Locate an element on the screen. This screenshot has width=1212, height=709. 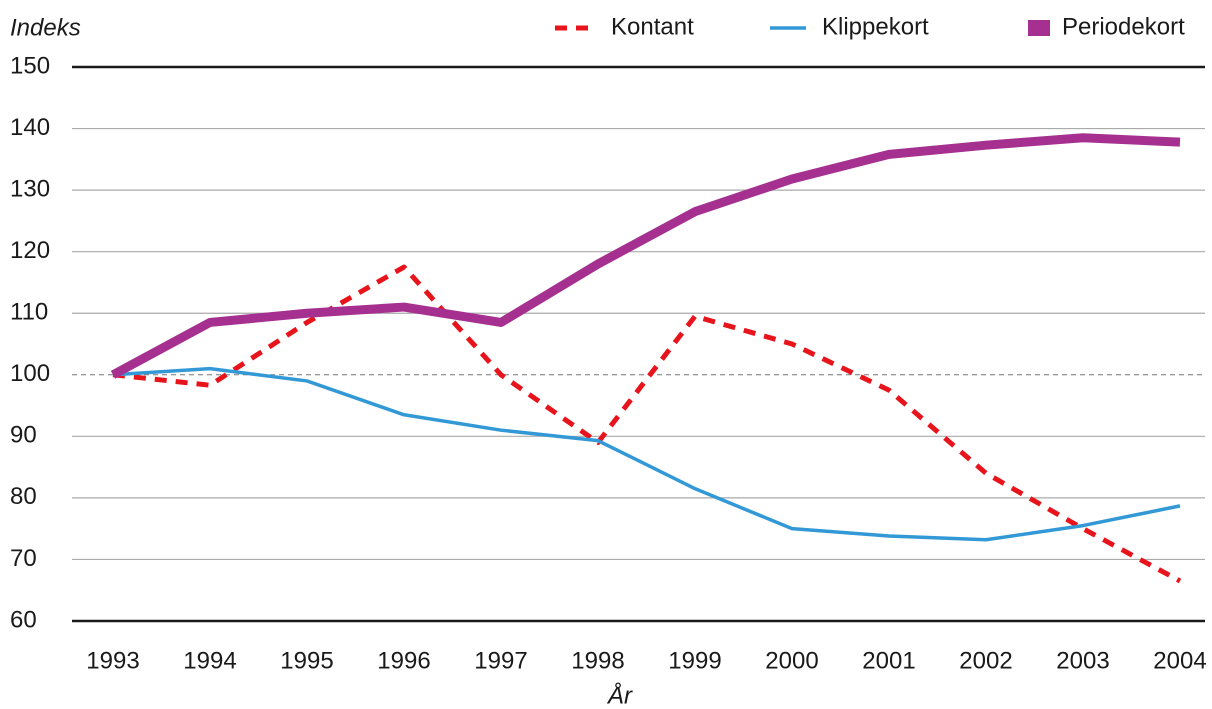
y-tick-label: 90 is located at coordinates (23, 435).